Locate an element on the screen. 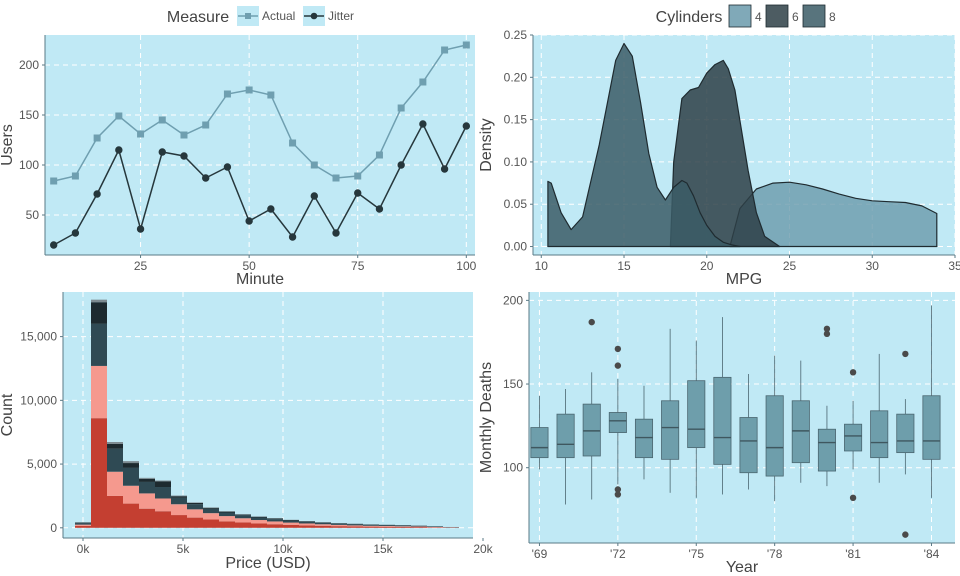 The height and width of the screenshot is (576, 960). box-1974 is located at coordinates (670, 410).